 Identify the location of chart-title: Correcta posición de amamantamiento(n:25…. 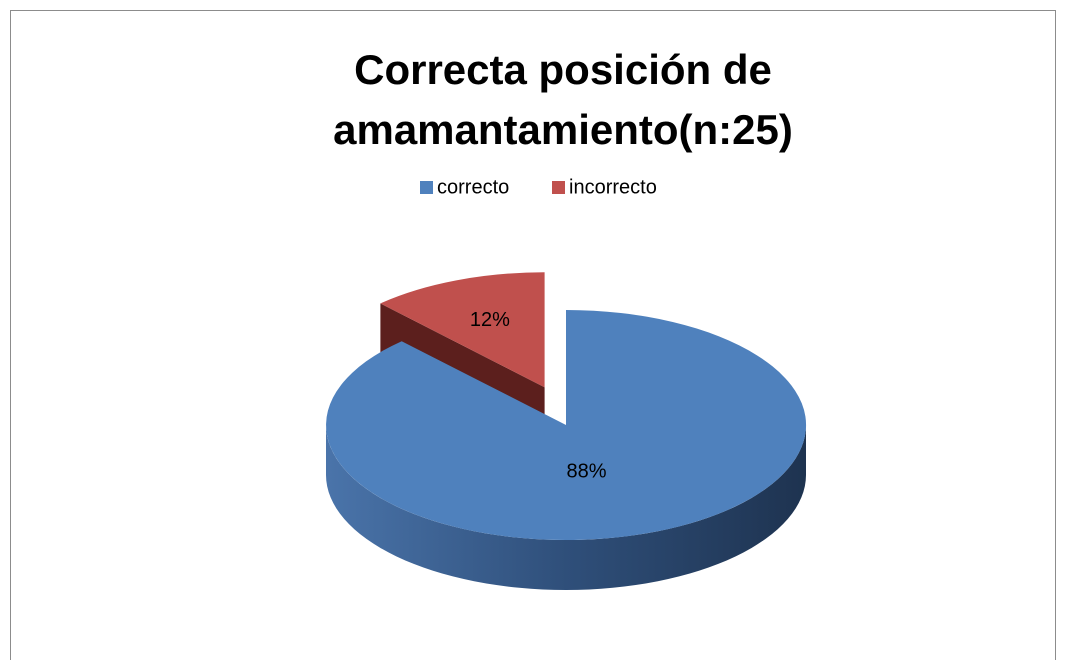
(563, 99).